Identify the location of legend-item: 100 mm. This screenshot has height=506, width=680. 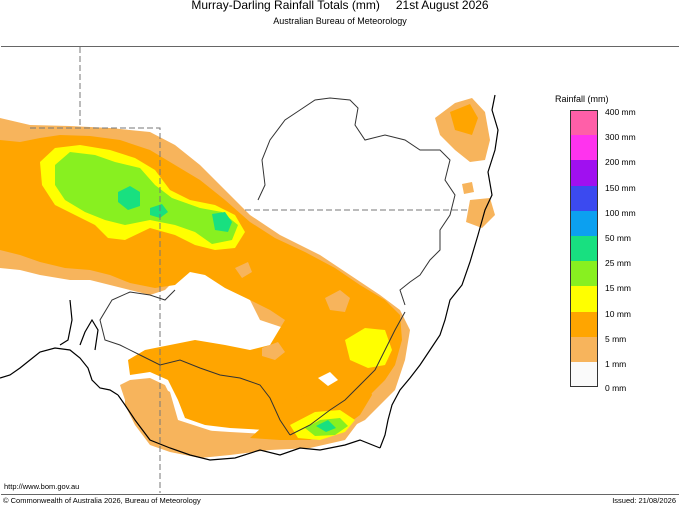
(595, 222).